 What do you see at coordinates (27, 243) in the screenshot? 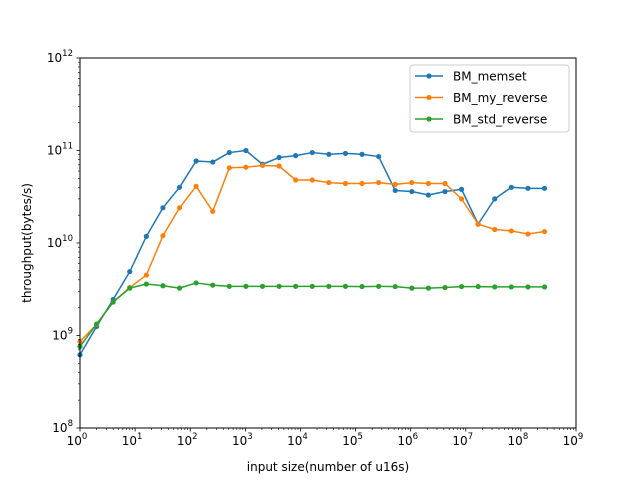
I see `y-axis-label: throughput(bytes/s)` at bounding box center [27, 243].